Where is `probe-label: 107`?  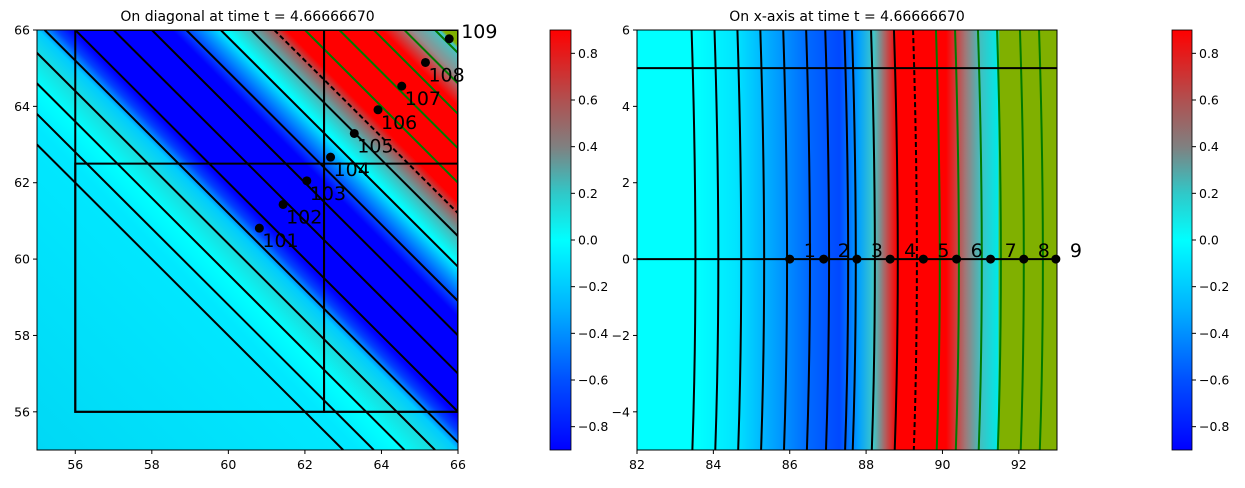
probe-label: 107 is located at coordinates (423, 99).